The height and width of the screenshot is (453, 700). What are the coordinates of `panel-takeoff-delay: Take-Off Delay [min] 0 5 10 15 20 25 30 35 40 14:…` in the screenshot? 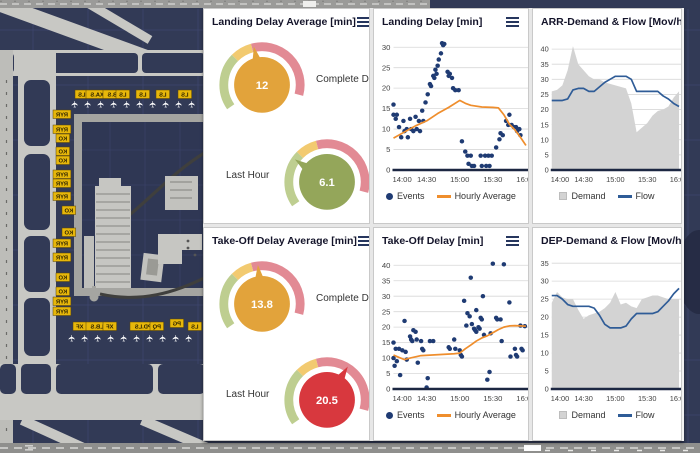 It's located at (451, 334).